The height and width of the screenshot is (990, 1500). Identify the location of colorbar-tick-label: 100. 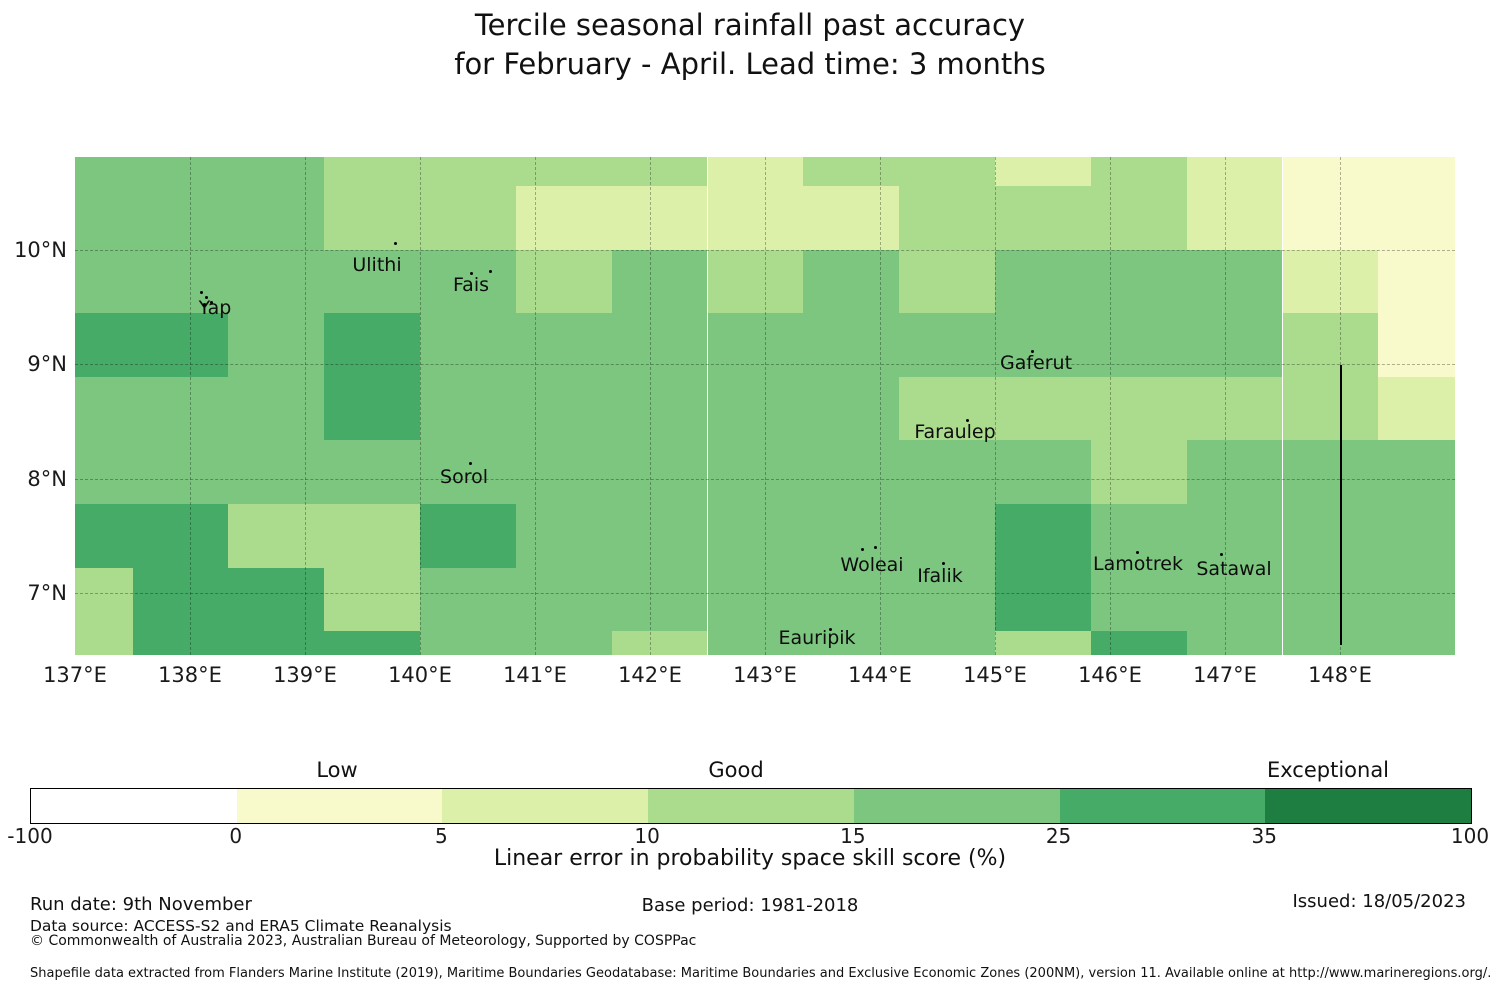
(1470, 836).